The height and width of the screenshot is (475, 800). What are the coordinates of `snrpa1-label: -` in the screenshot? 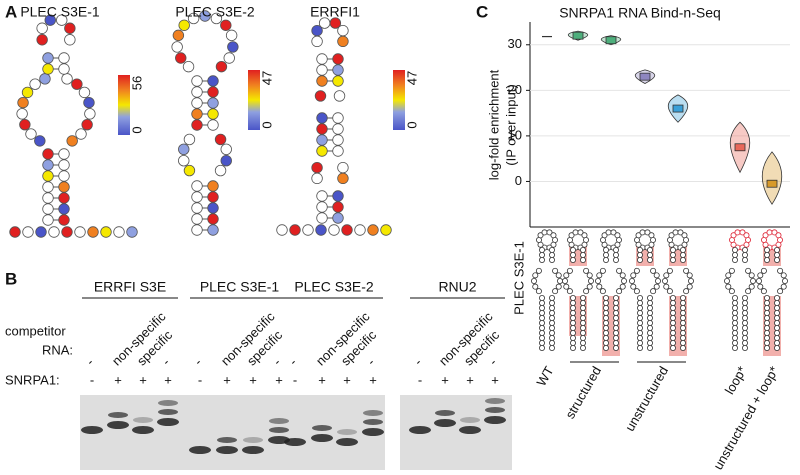 It's located at (420, 379).